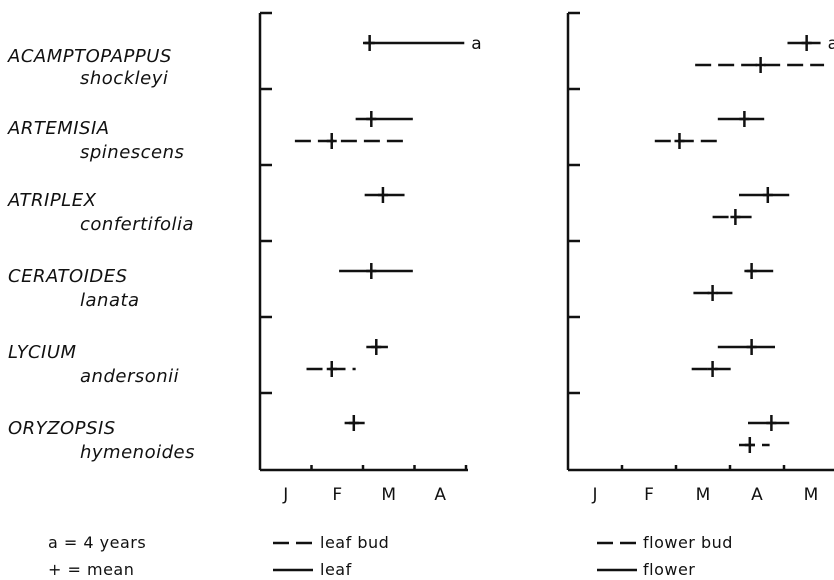  What do you see at coordinates (62, 428) in the screenshot?
I see `species-genus-label: ORYZOPSIS` at bounding box center [62, 428].